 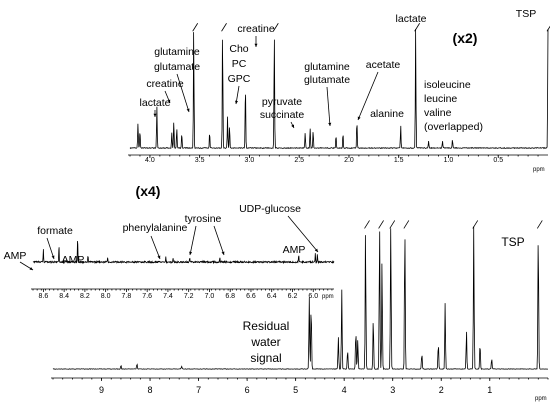 What do you see at coordinates (101, 390) in the screenshot?
I see `x-tick-label: 9` at bounding box center [101, 390].